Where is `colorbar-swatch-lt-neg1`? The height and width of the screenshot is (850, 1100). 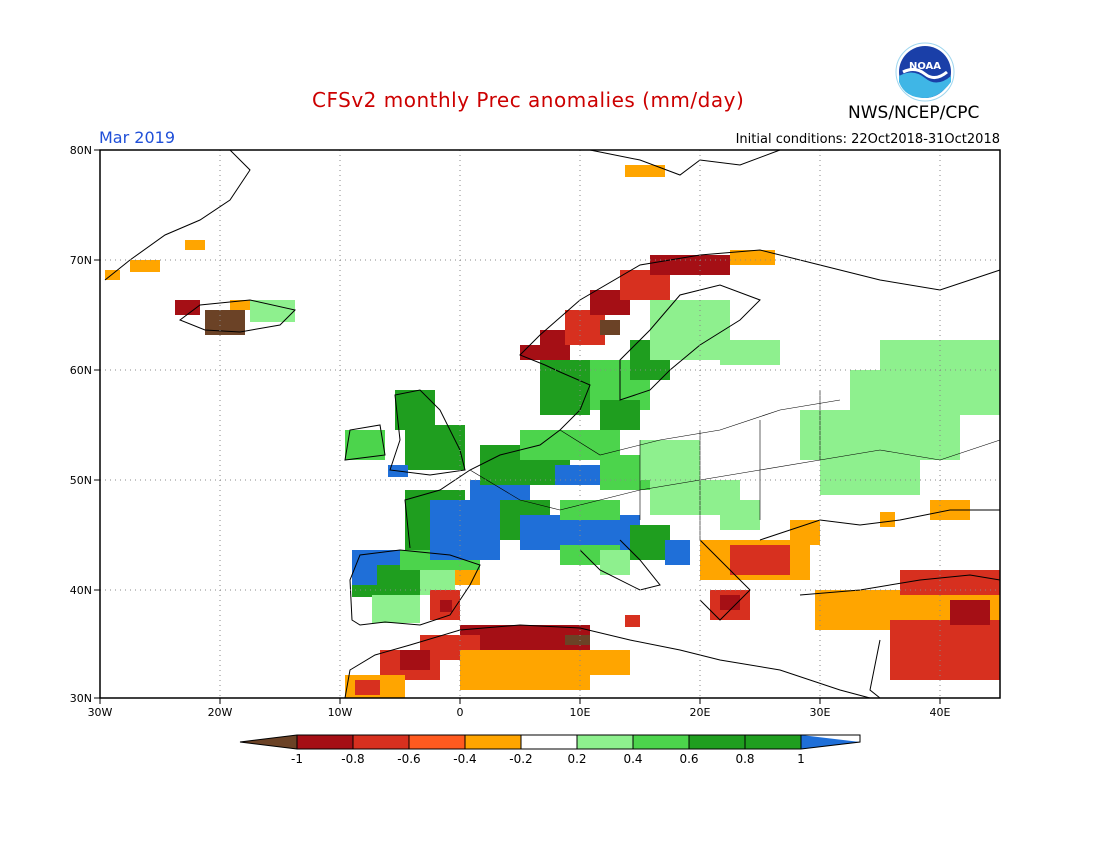
colorbar-swatch-lt-neg1 is located at coordinates (268, 742).